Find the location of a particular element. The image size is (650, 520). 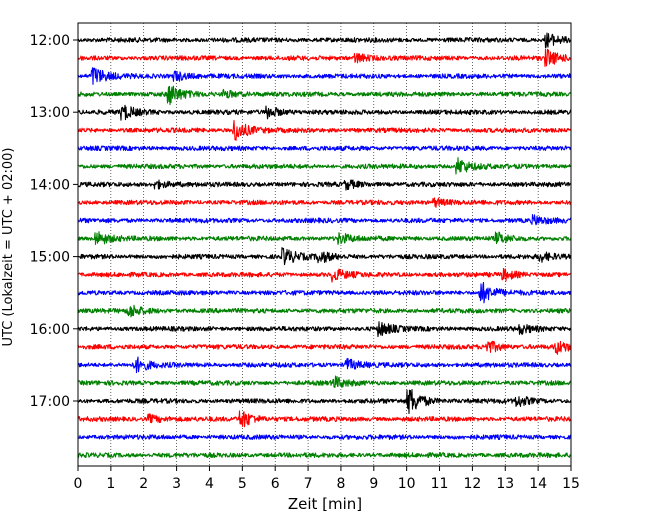

x-tick-label: 5 is located at coordinates (242, 484).